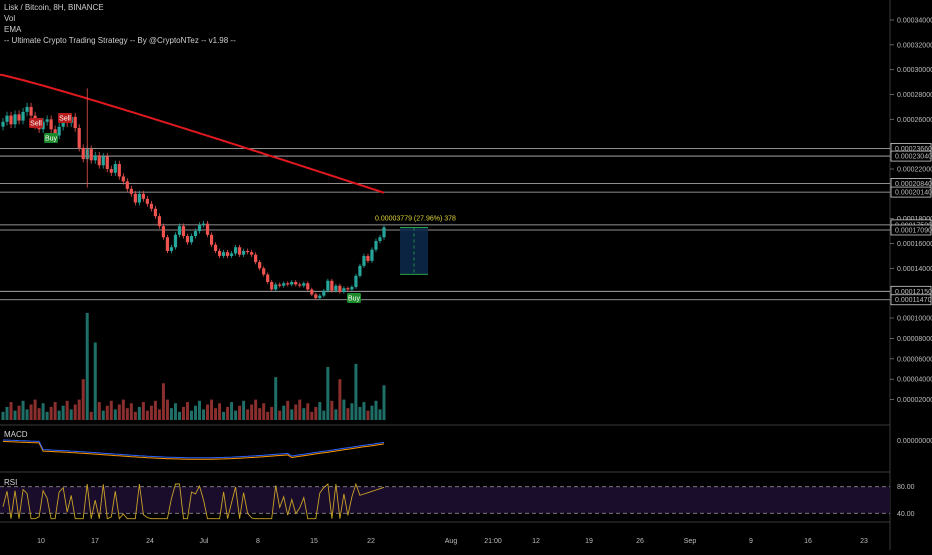 This screenshot has width=932, height=555. Describe the element at coordinates (914, 70) in the screenshot. I see `price-tick-label: 0.00030000` at that location.